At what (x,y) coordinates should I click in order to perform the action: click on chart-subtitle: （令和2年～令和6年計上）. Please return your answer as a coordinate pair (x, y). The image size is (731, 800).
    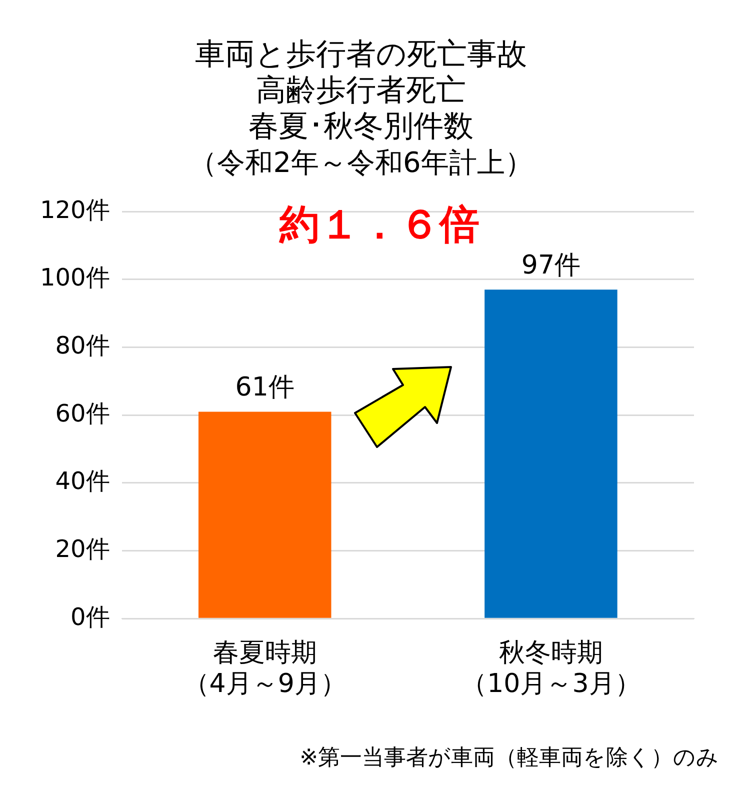
    Looking at the image, I should click on (361, 163).